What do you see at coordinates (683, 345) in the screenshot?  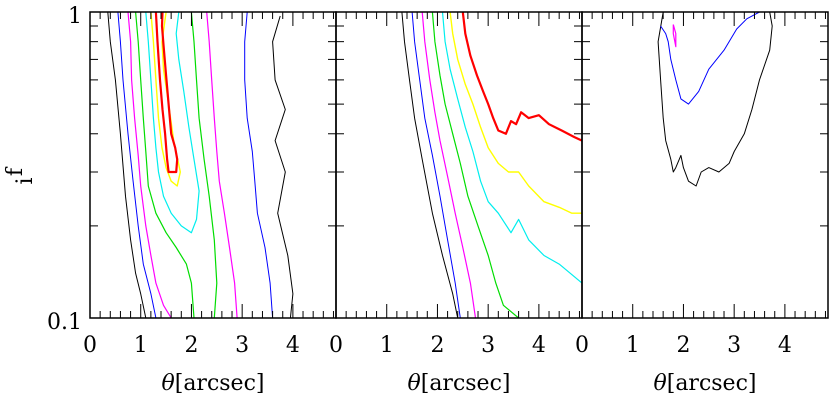 I see `panel-3-xtick-label: 2` at bounding box center [683, 345].